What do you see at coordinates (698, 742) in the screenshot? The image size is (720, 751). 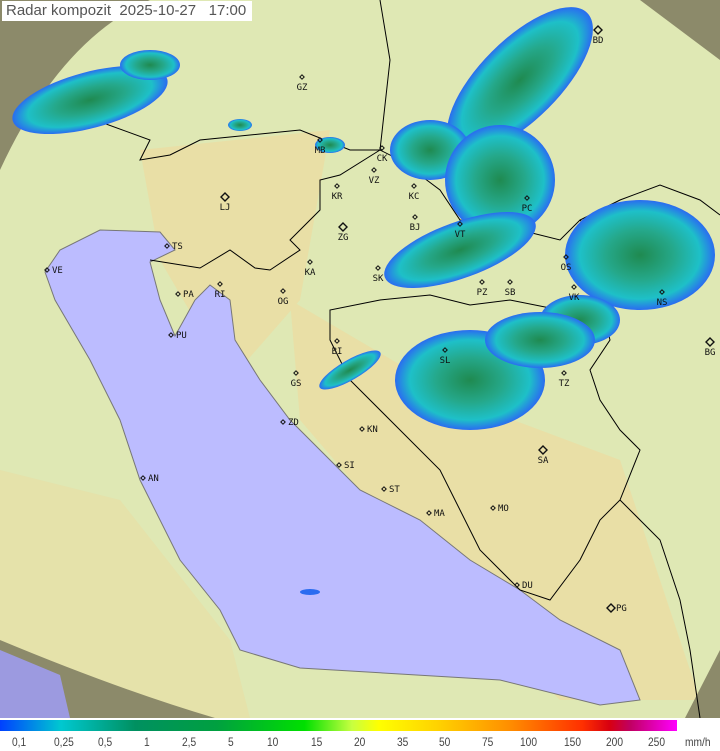 I see `legend-unit: mm/h` at bounding box center [698, 742].